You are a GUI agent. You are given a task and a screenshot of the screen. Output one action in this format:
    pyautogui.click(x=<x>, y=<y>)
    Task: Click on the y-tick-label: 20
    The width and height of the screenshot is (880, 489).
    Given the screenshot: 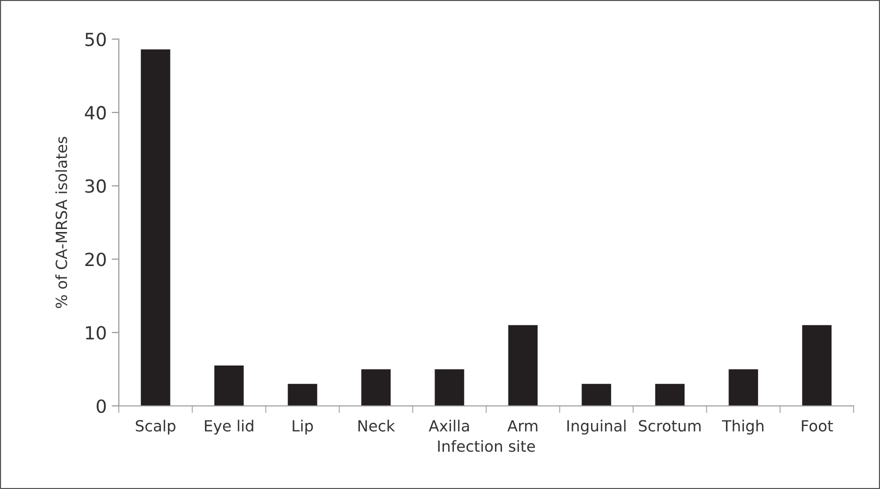 What is the action you would take?
    pyautogui.click(x=95, y=259)
    